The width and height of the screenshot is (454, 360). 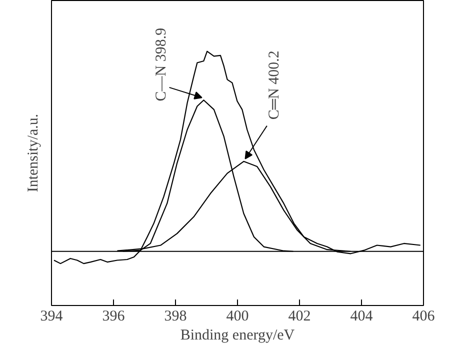 I want to click on x-tick-label: 400, so click(x=237, y=316).